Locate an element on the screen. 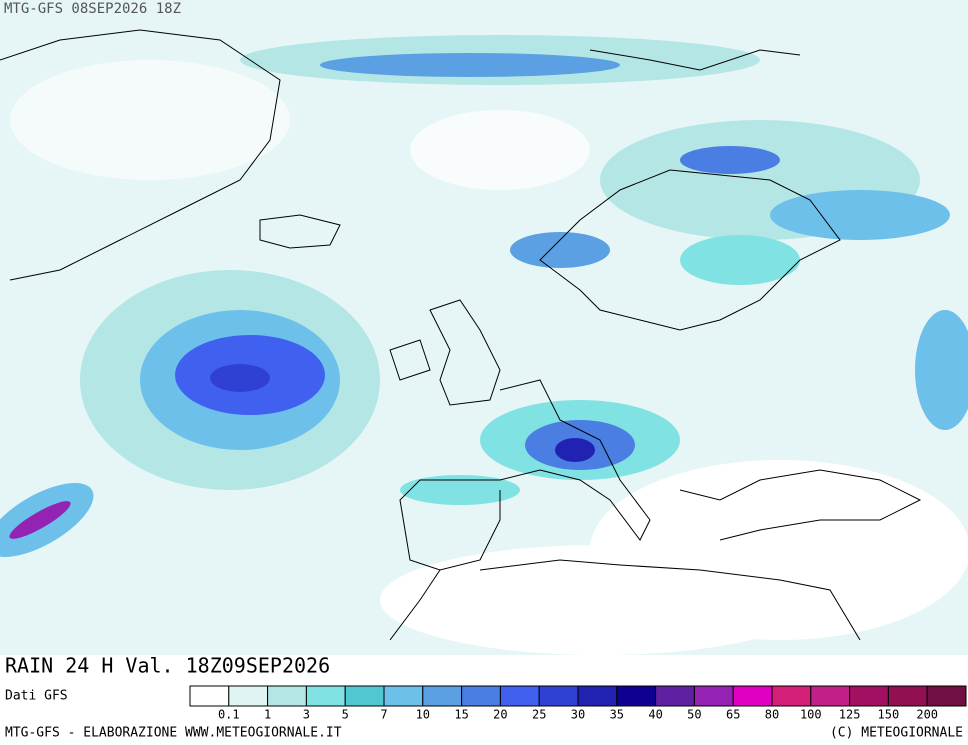 The height and width of the screenshot is (745, 968). colorbar-label: 30 is located at coordinates (578, 715).